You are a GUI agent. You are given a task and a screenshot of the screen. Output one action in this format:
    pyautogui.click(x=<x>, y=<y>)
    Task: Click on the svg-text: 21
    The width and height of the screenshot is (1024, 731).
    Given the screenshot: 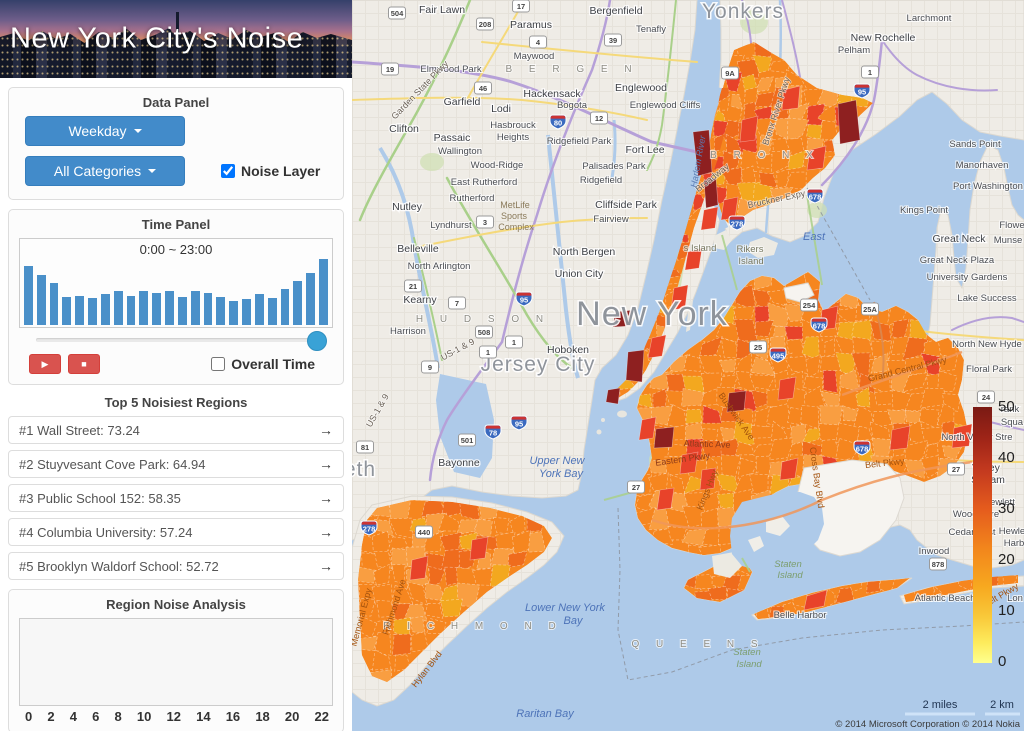 What is the action you would take?
    pyautogui.click(x=413, y=286)
    